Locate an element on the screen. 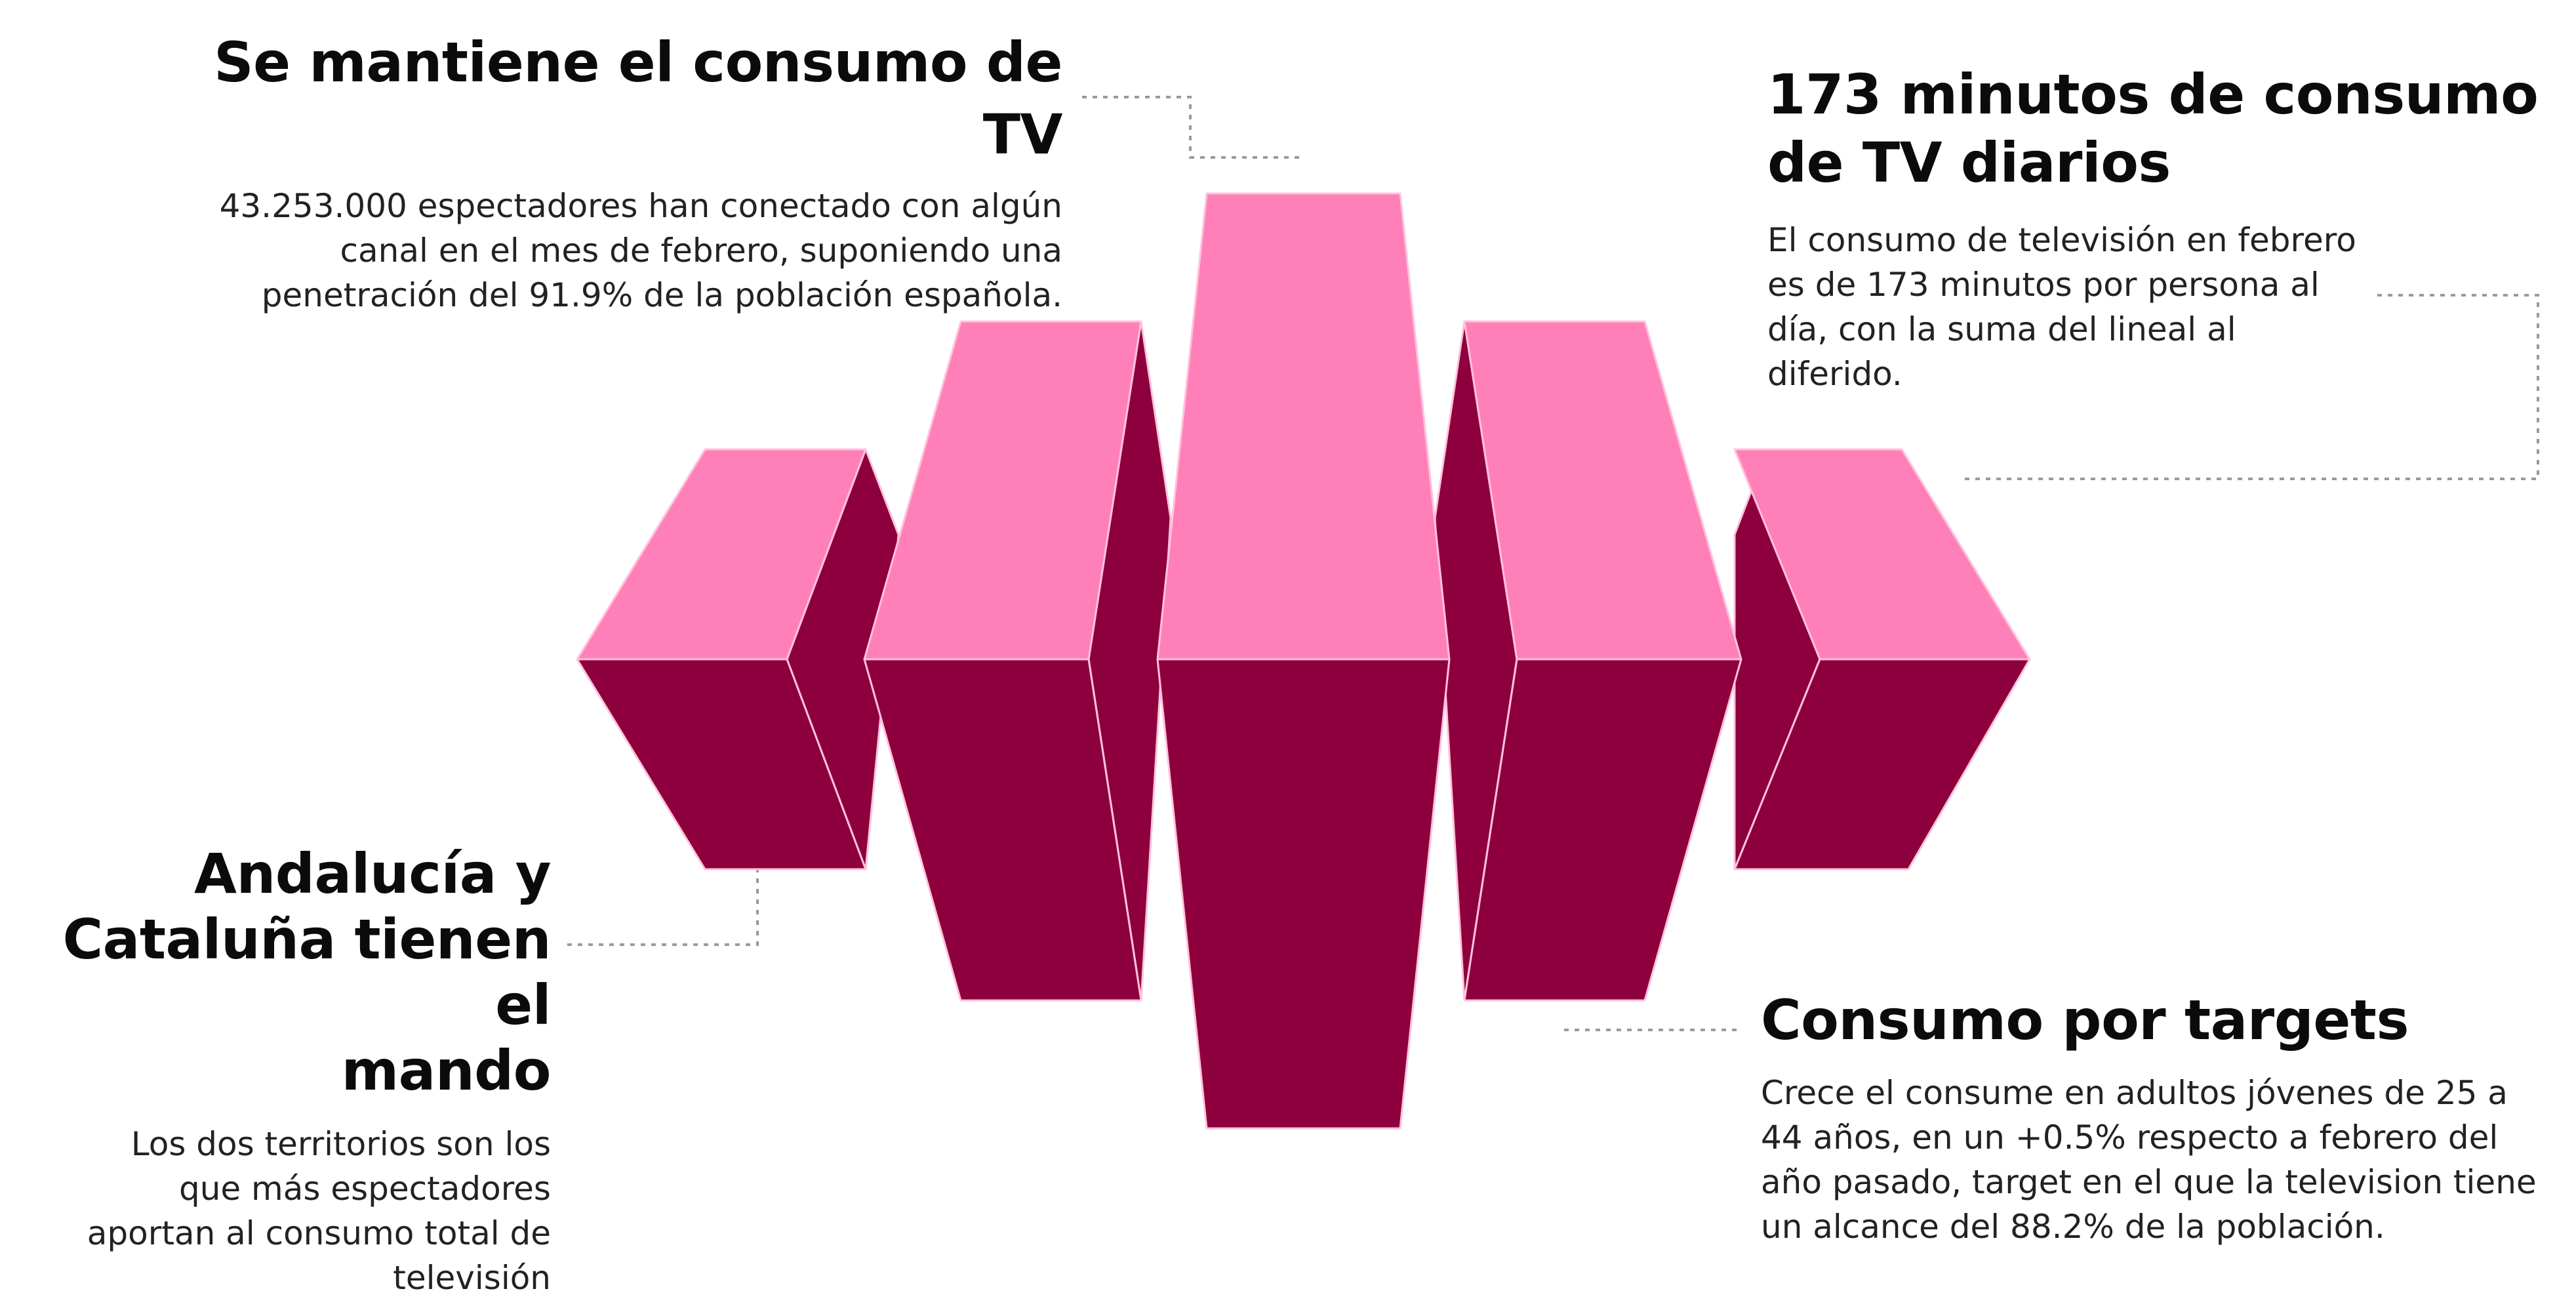  description-line: televisión is located at coordinates (472, 1278).